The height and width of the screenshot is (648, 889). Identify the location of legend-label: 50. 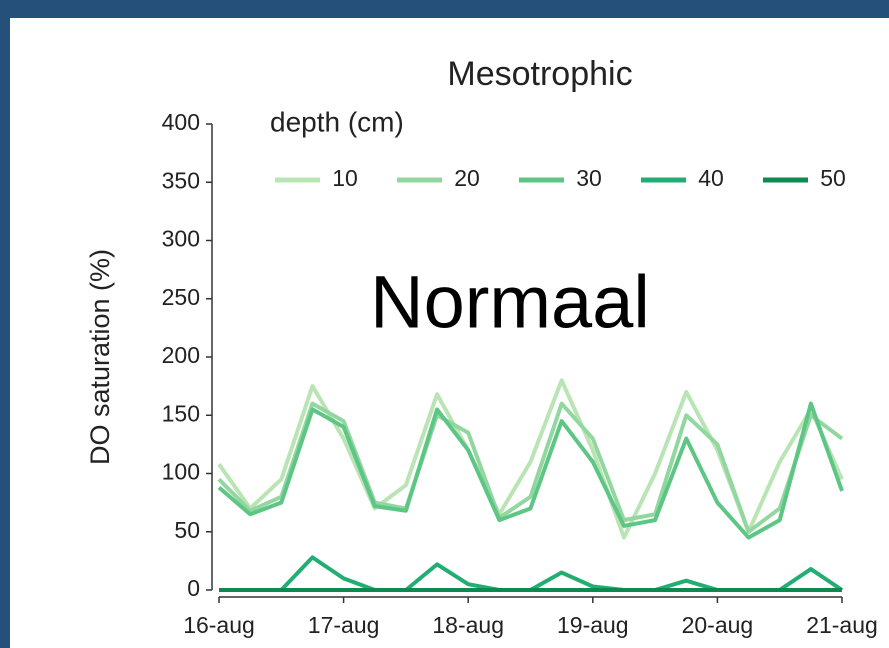
(833, 178).